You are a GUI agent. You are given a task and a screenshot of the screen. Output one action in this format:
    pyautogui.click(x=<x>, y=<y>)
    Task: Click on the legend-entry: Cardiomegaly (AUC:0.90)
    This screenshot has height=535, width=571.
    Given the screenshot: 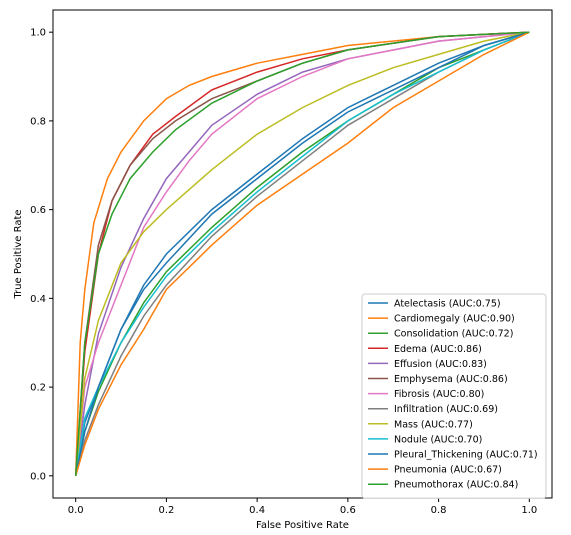 What is the action you would take?
    pyautogui.click(x=454, y=319)
    